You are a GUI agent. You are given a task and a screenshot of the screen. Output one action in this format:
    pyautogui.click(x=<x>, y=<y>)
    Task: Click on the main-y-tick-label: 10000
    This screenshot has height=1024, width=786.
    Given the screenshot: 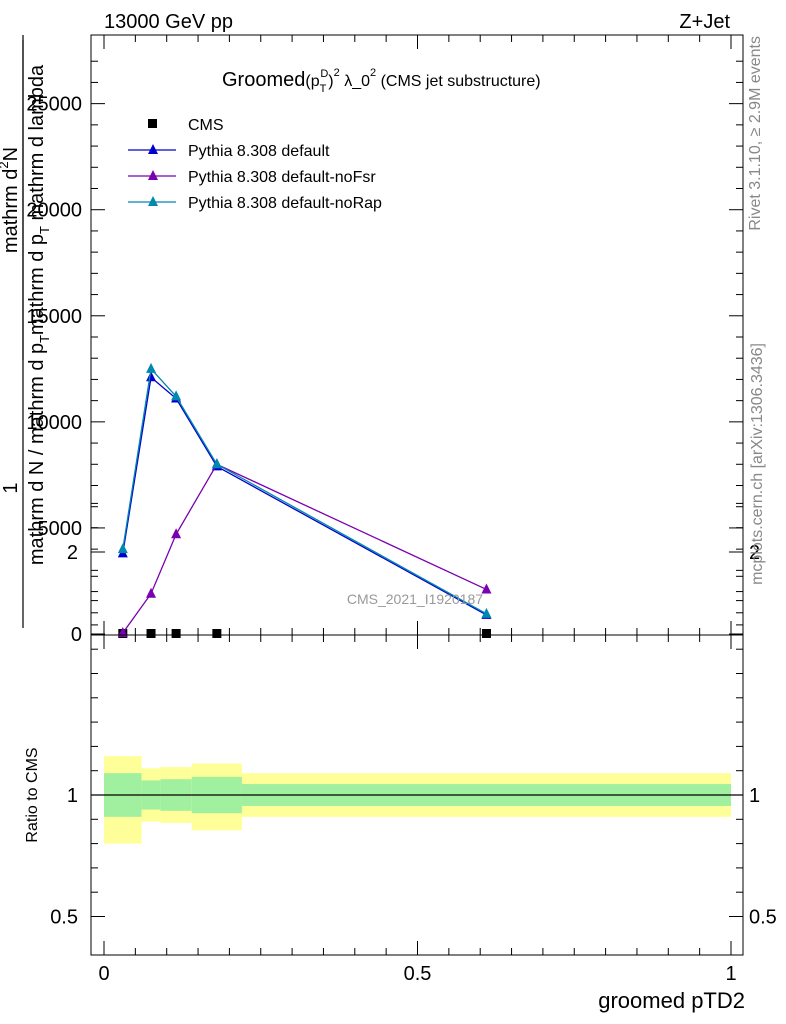 What is the action you would take?
    pyautogui.click(x=54, y=423)
    